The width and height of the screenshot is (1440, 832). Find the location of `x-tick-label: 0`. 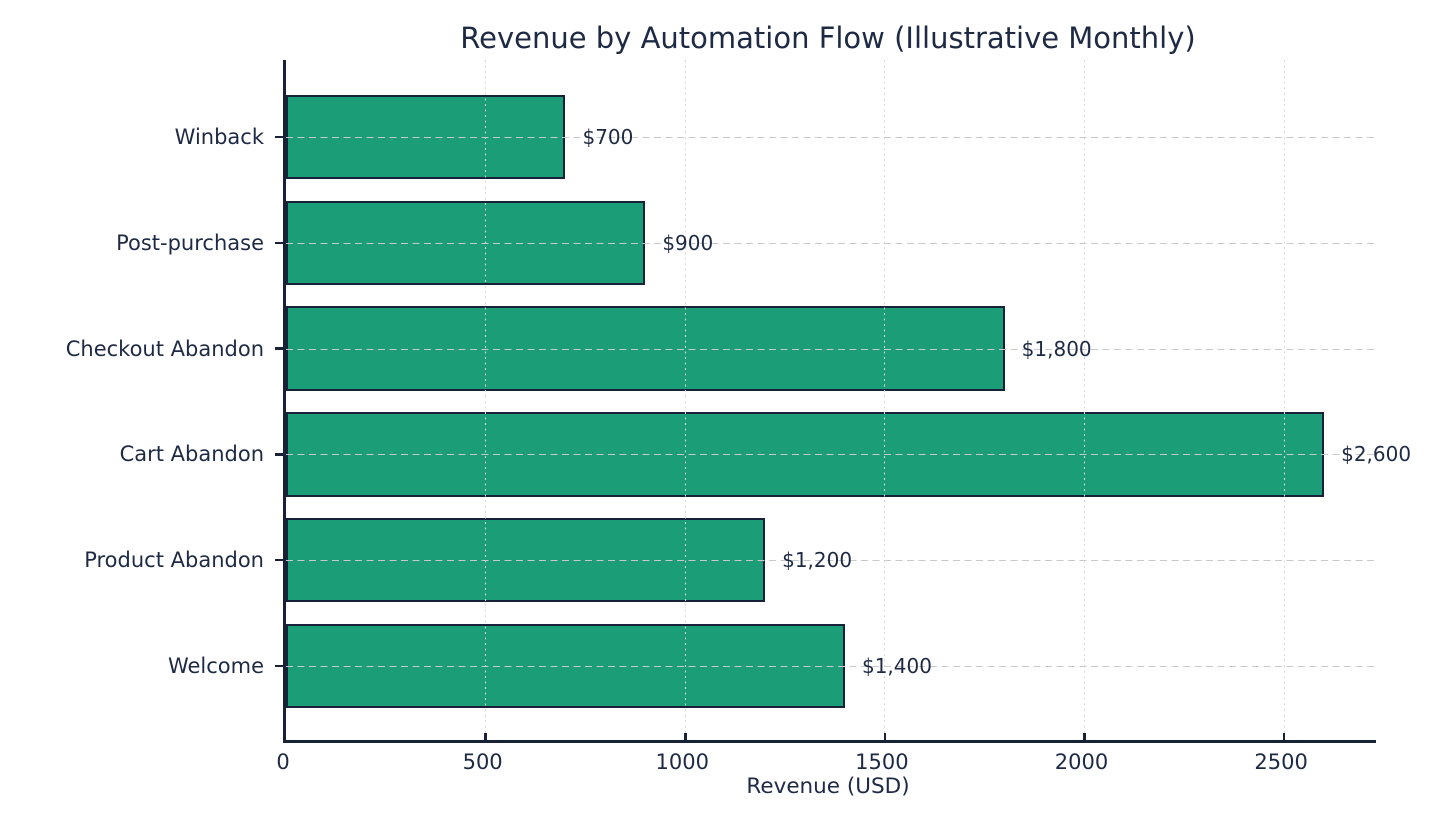

x-tick-label: 0 is located at coordinates (283, 762).